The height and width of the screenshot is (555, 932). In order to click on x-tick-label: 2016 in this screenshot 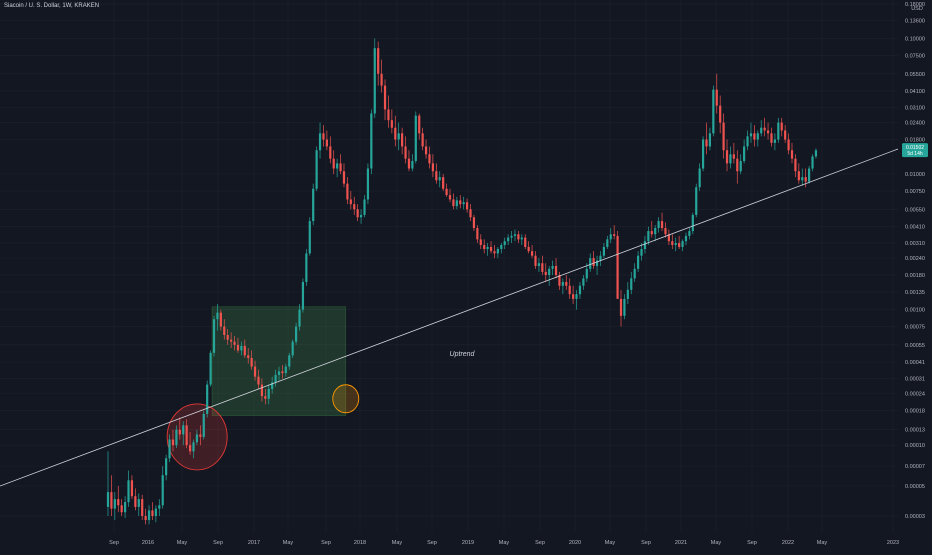, I will do `click(148, 543)`.